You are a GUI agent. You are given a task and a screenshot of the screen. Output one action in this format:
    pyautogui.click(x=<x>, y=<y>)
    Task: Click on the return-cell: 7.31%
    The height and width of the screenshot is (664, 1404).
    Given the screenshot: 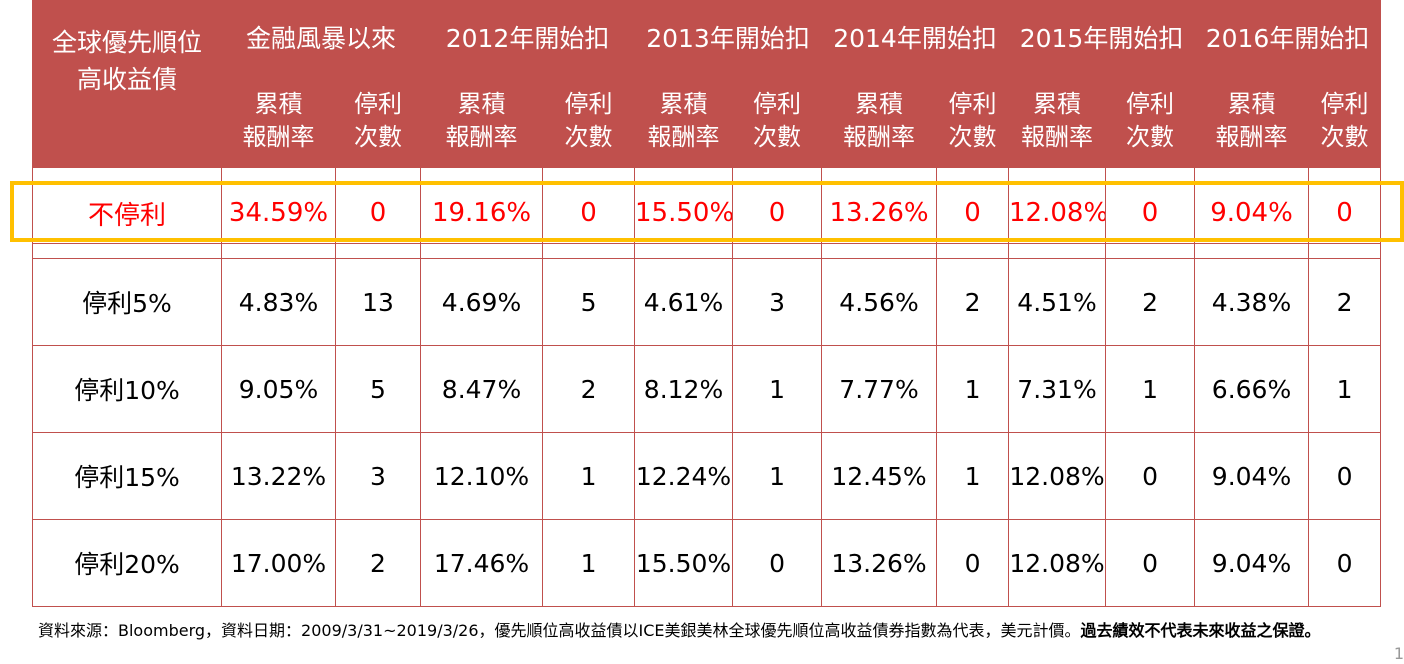 What is the action you would take?
    pyautogui.click(x=1057, y=389)
    